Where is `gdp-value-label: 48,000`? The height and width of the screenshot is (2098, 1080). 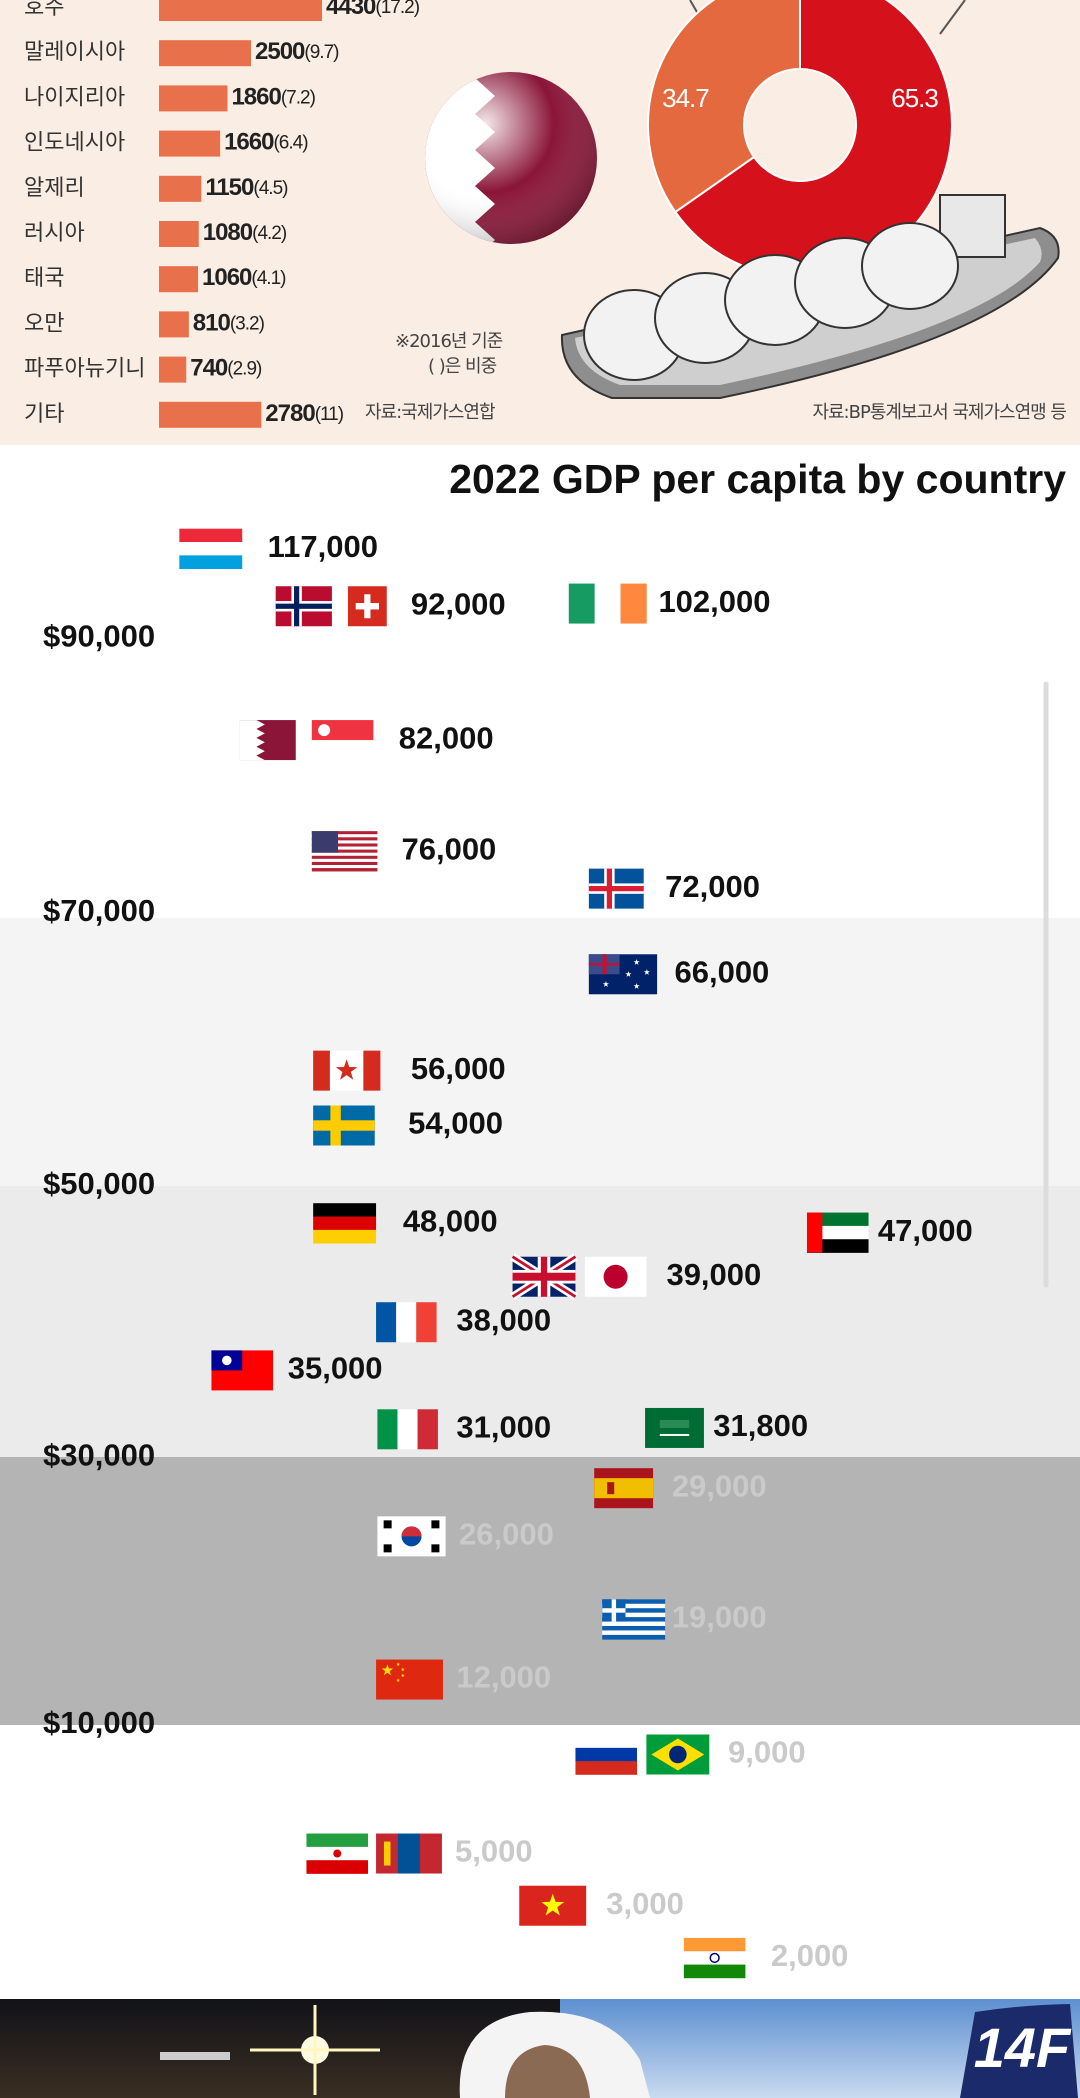 gdp-value-label: 48,000 is located at coordinates (450, 1220).